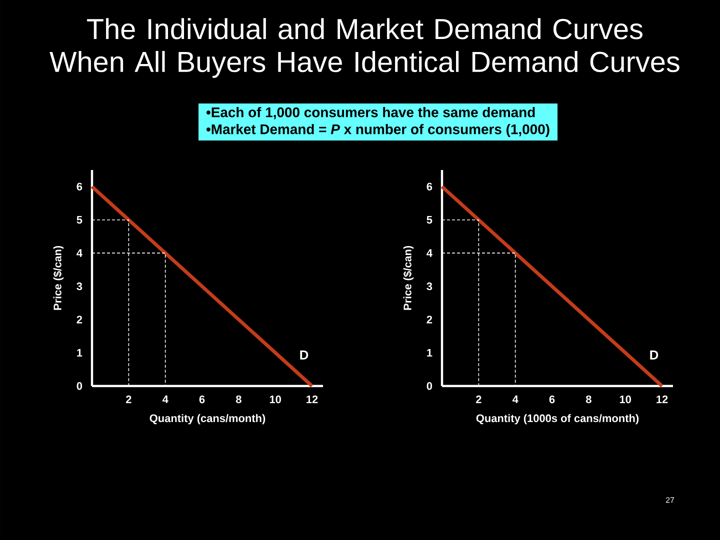  What do you see at coordinates (208, 419) in the screenshot?
I see `x-axis-title: Quantity (cans/month)` at bounding box center [208, 419].